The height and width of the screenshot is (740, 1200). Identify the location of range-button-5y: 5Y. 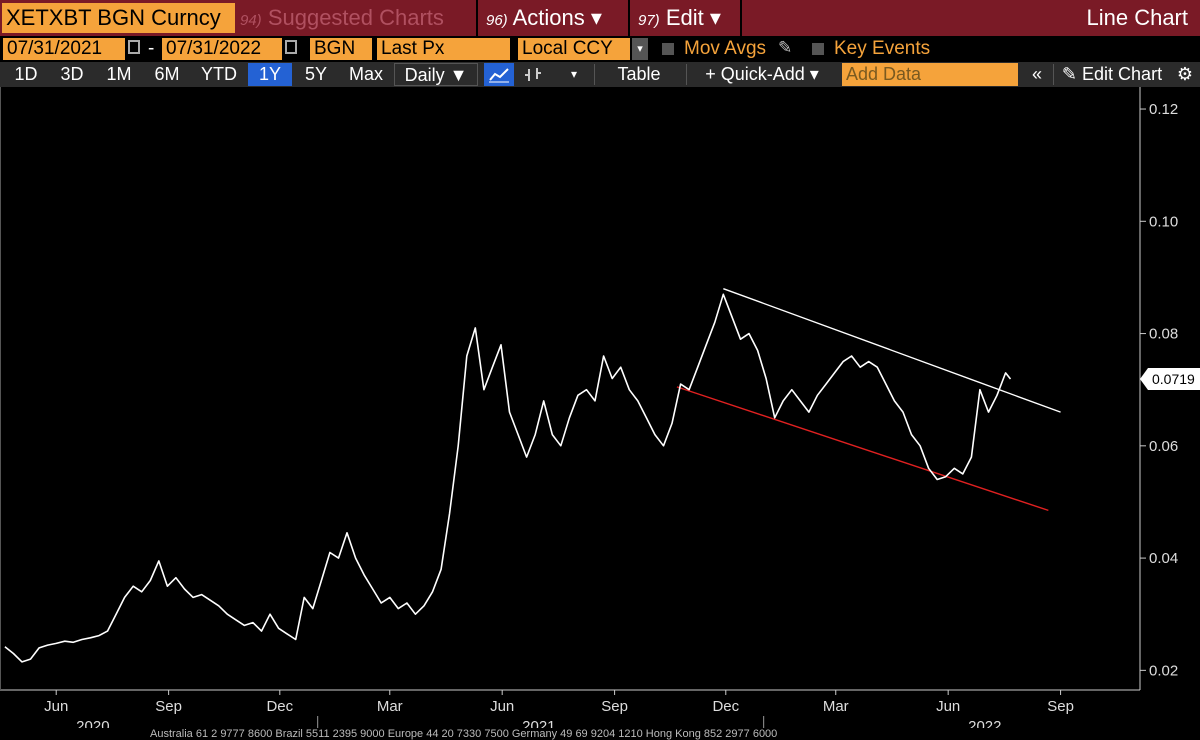
(316, 74).